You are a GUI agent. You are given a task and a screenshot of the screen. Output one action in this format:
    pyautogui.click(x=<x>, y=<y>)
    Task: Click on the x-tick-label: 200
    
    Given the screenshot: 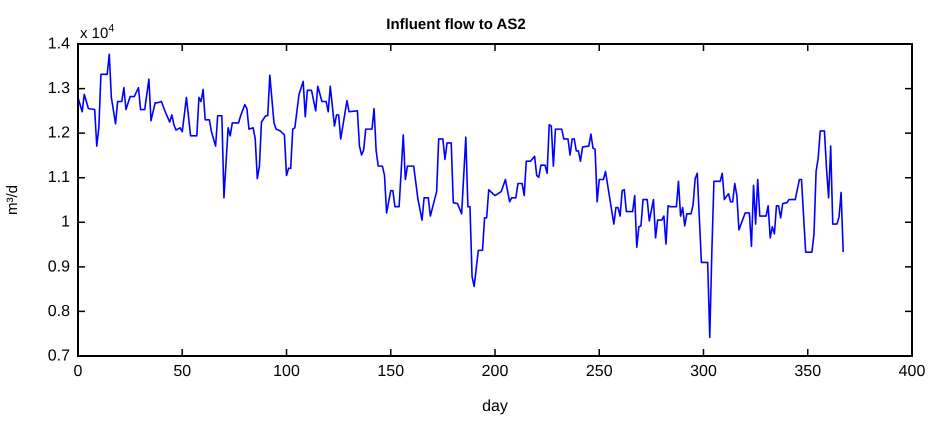 What is the action you would take?
    pyautogui.click(x=495, y=371)
    